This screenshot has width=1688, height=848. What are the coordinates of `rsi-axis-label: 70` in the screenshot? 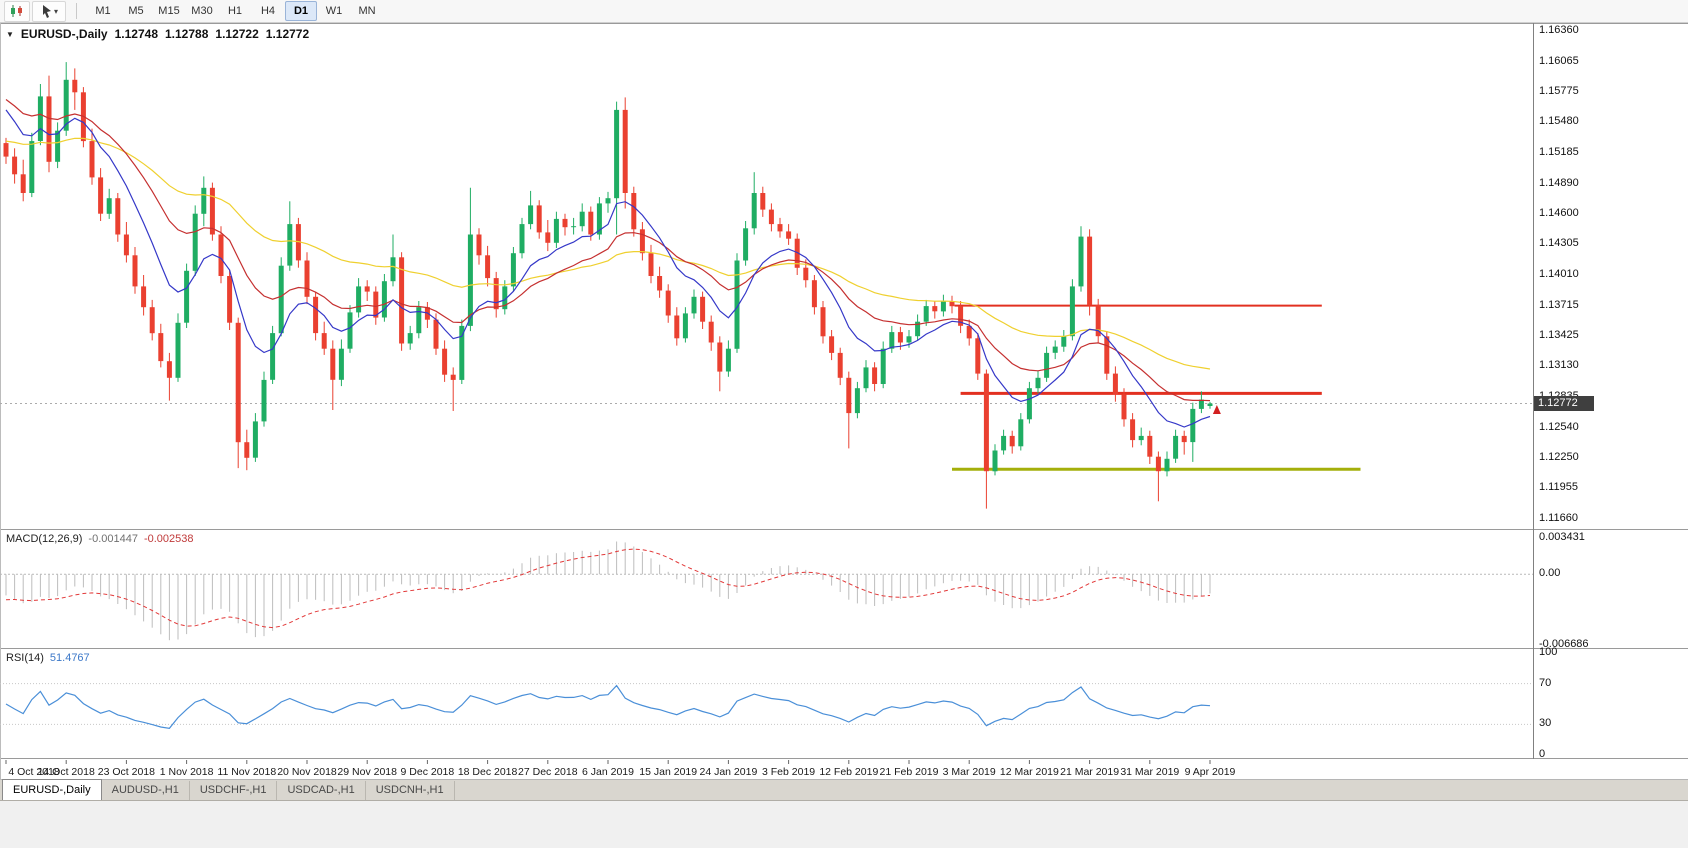 It's located at (1545, 683).